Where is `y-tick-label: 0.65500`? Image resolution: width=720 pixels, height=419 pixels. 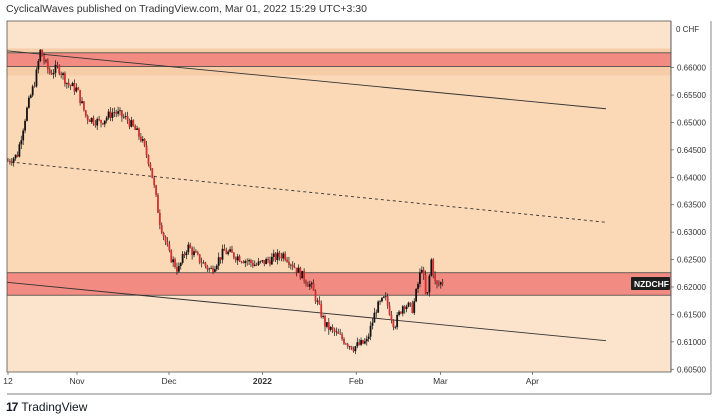 y-tick-label: 0.65500 is located at coordinates (691, 95).